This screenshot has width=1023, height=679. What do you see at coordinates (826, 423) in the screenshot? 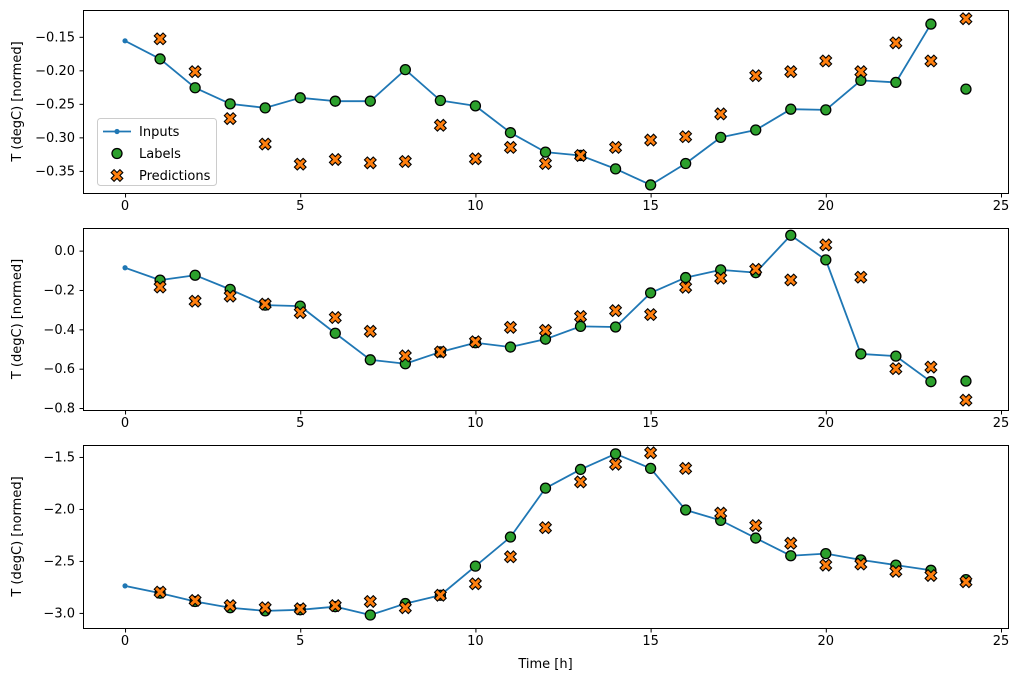
I see `x-tick-label: 20` at bounding box center [826, 423].